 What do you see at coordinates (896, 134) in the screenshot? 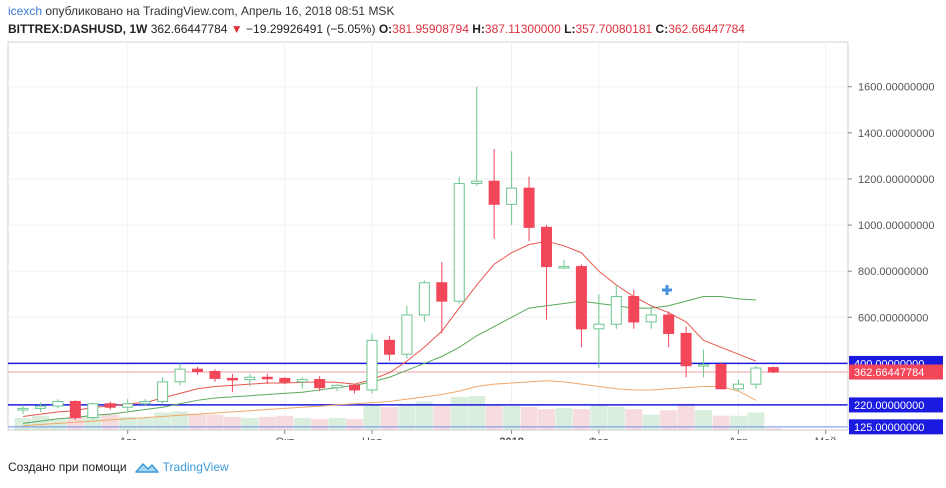
I see `price-tick-label: 1400.00000000` at bounding box center [896, 134].